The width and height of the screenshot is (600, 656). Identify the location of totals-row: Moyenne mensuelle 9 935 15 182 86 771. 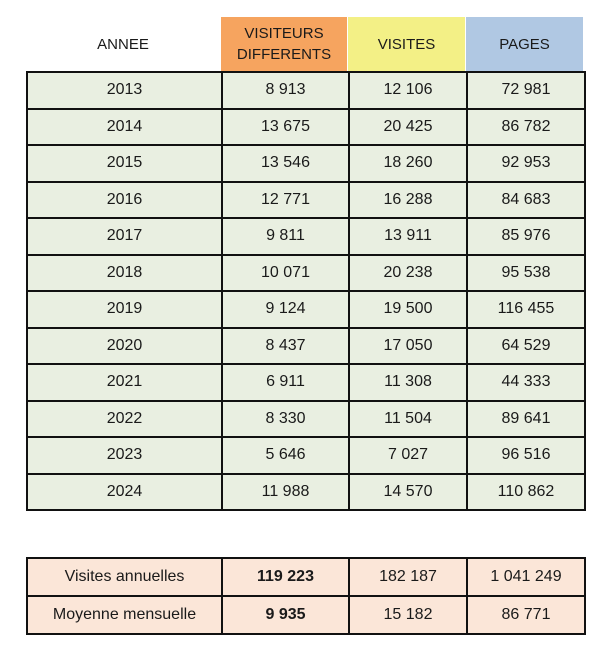
(306, 615).